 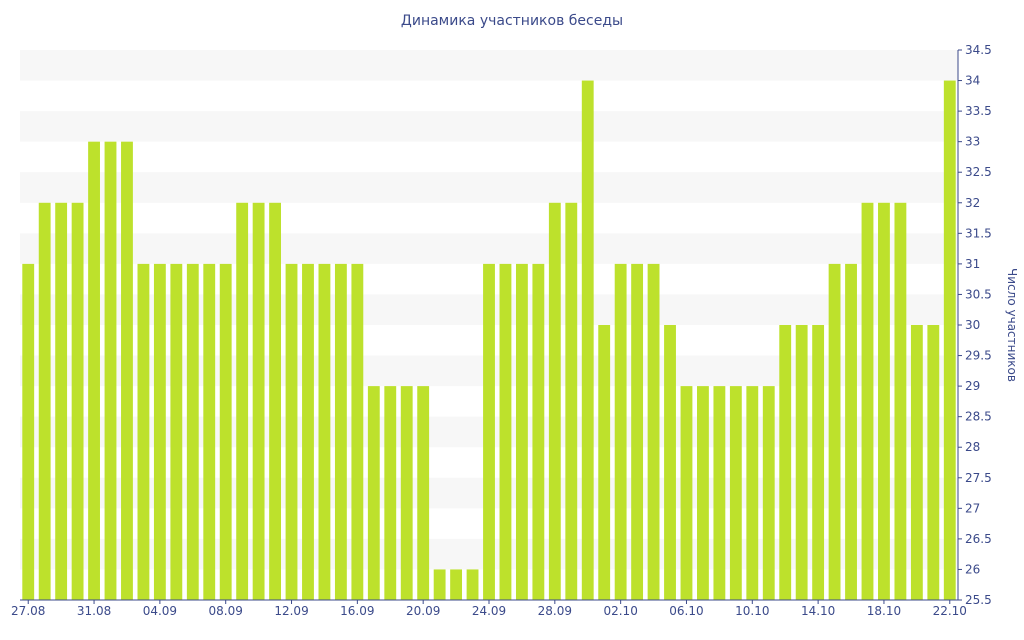 What do you see at coordinates (978, 233) in the screenshot?
I see `y-tick-label: 31.5` at bounding box center [978, 233].